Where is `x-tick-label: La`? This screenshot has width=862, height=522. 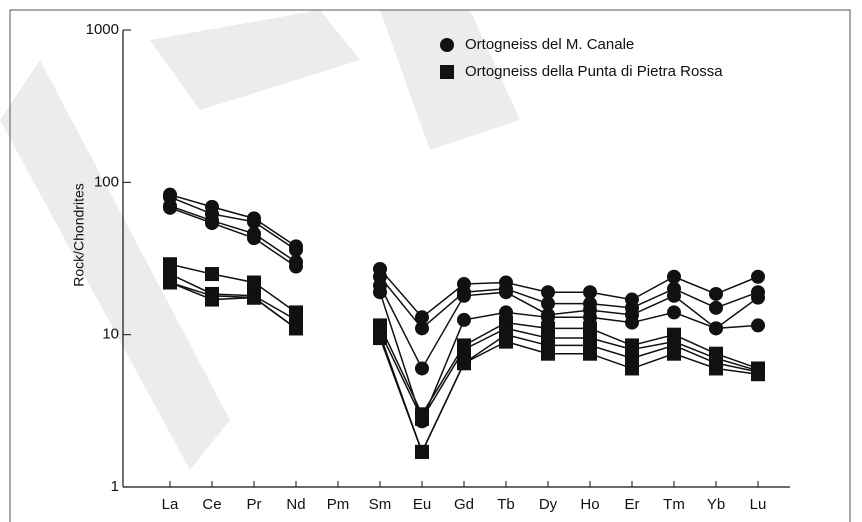
x-tick-label: La is located at coordinates (170, 504).